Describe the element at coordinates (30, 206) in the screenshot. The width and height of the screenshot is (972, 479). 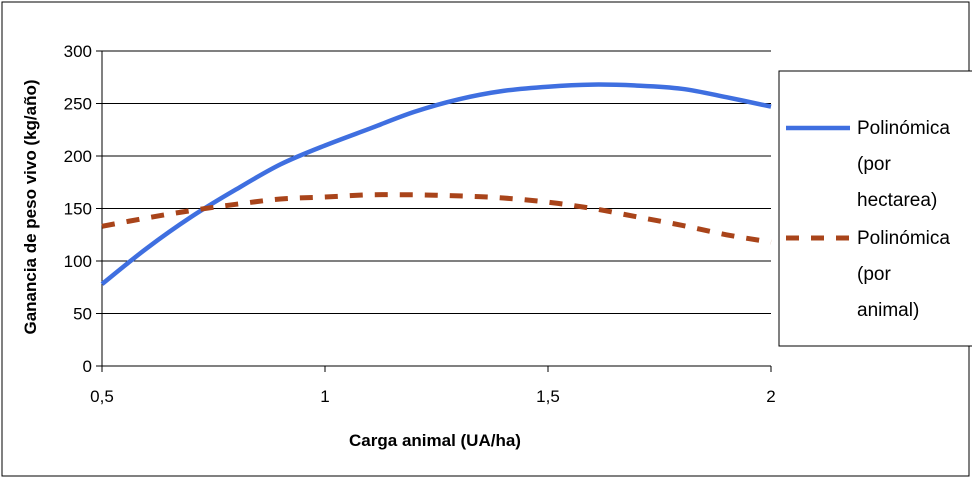
I see `y-axis-title: Ganancia de peso vivo (kg/año)` at that location.